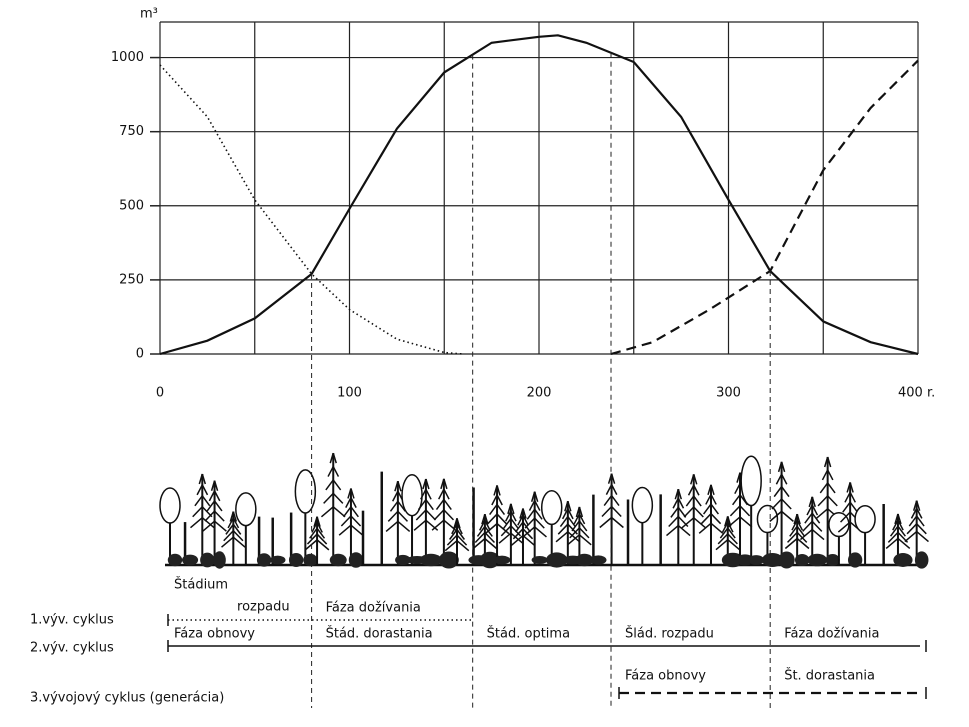 Image resolution: width=969 pixels, height=727 pixels. What do you see at coordinates (160, 393) in the screenshot?
I see `x-tick-label: 0` at bounding box center [160, 393].